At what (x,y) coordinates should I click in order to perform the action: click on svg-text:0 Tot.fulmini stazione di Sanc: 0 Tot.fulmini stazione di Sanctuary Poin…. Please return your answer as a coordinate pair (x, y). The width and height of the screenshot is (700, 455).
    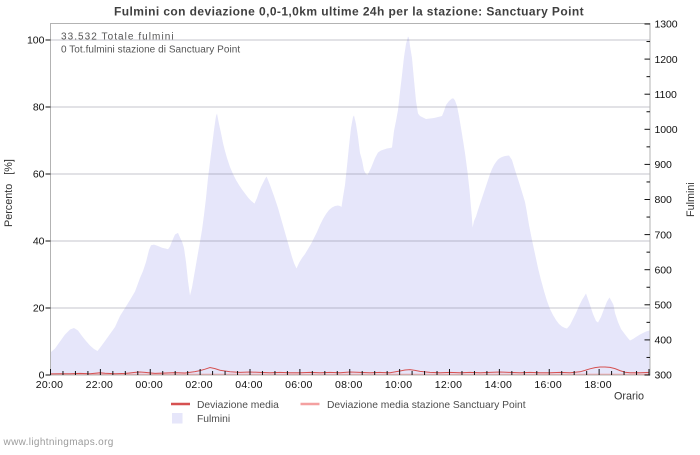
    Looking at the image, I should click on (150, 50).